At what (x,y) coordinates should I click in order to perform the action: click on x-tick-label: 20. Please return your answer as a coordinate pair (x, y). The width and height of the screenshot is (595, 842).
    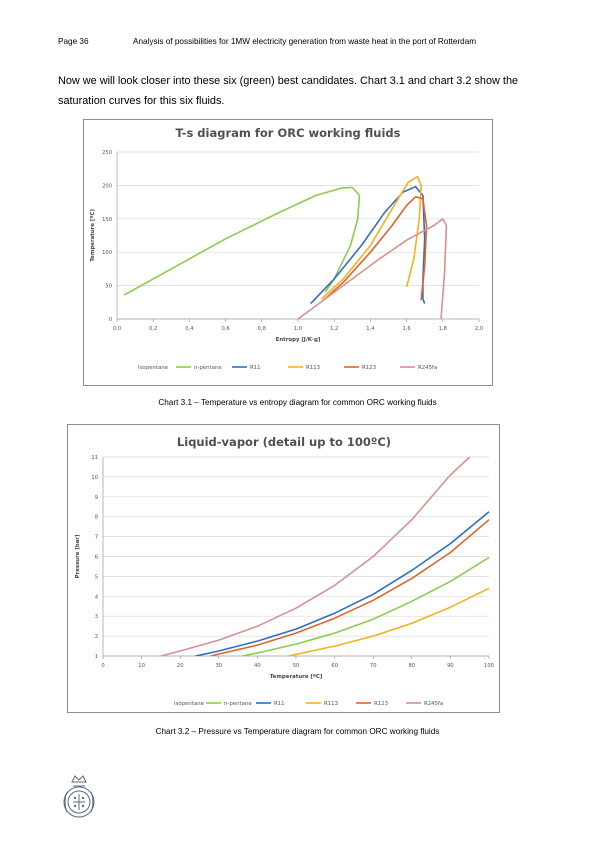
    Looking at the image, I should click on (180, 666).